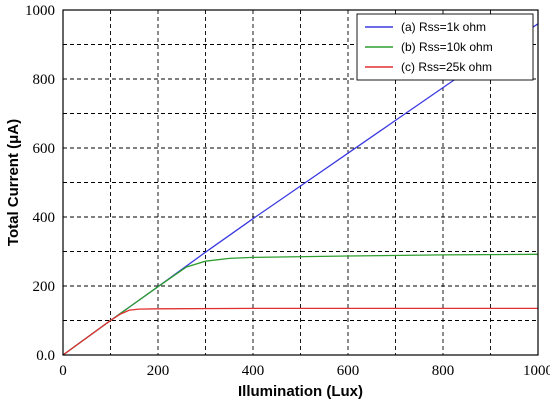 This screenshot has width=550, height=405. Describe the element at coordinates (44, 287) in the screenshot. I see `y-tick-label: 200` at that location.